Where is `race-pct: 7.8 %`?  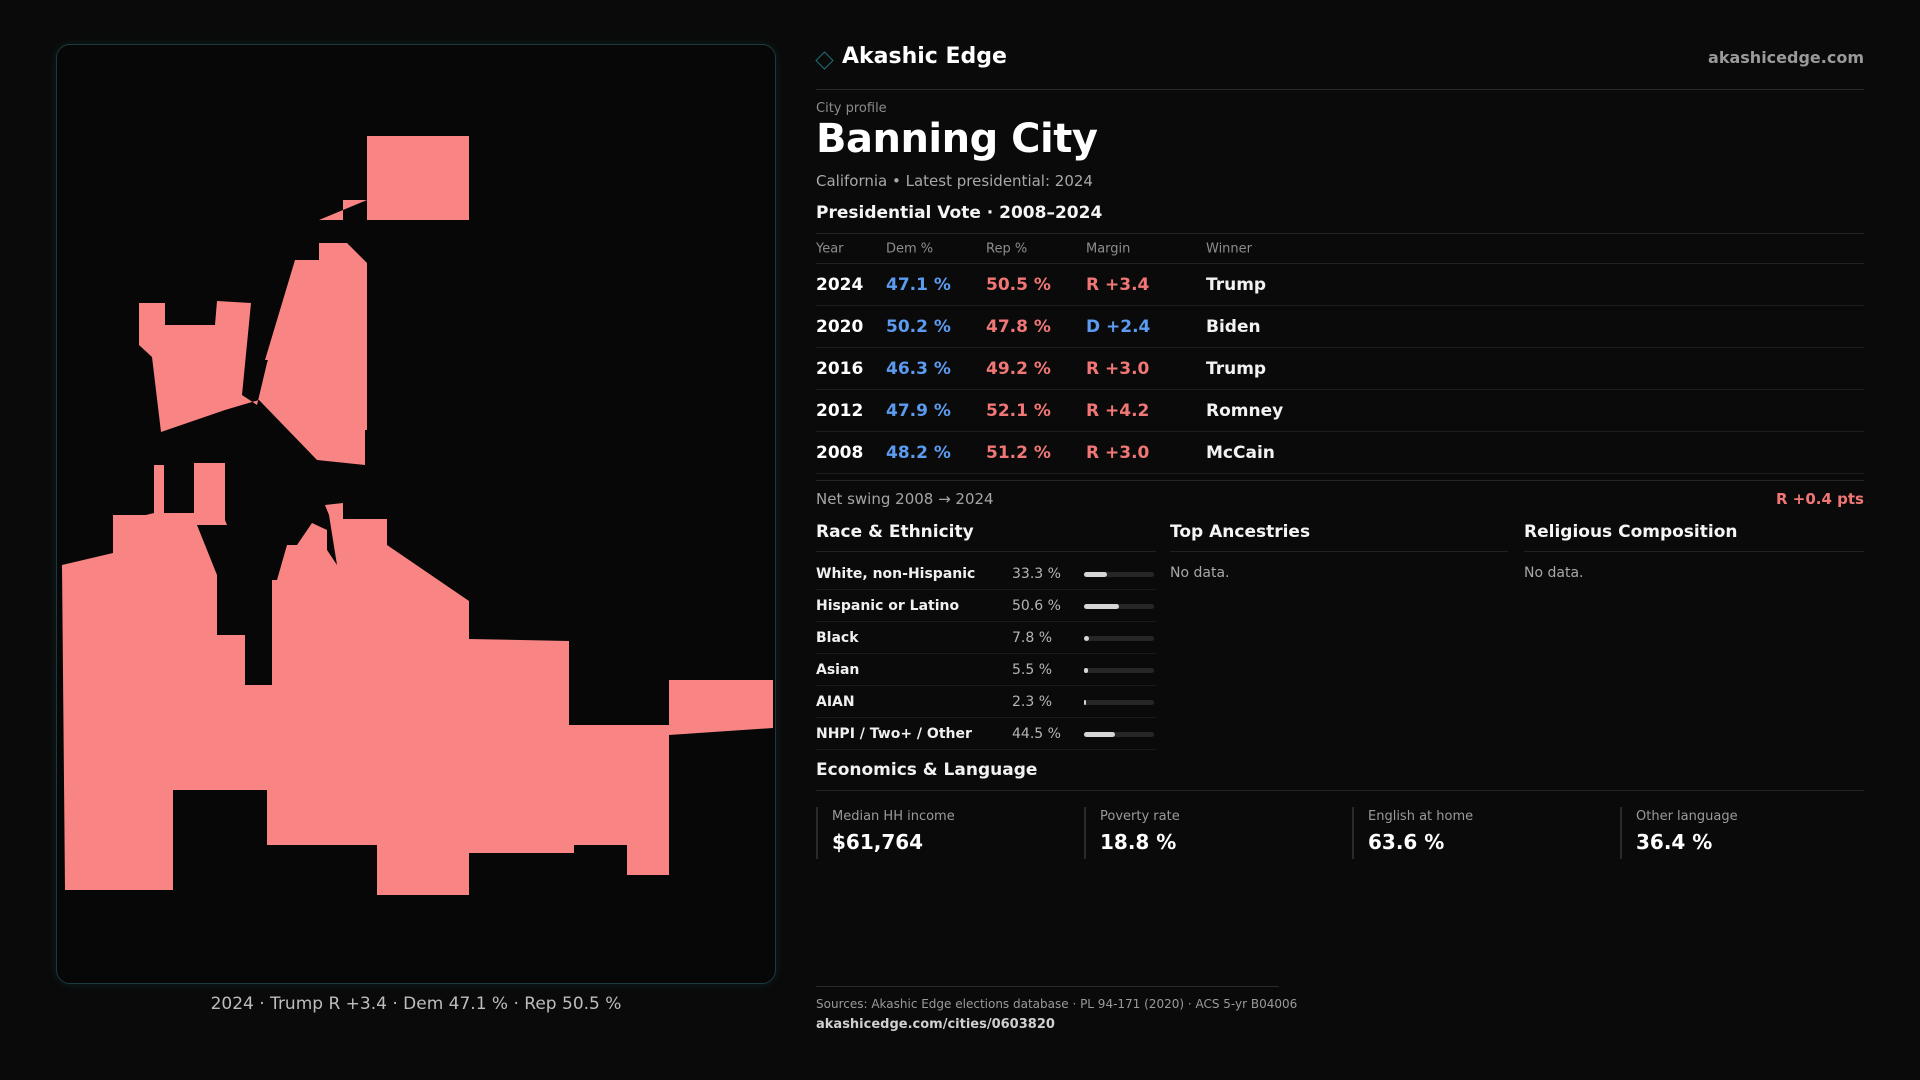 race-pct: 7.8 % is located at coordinates (1032, 638).